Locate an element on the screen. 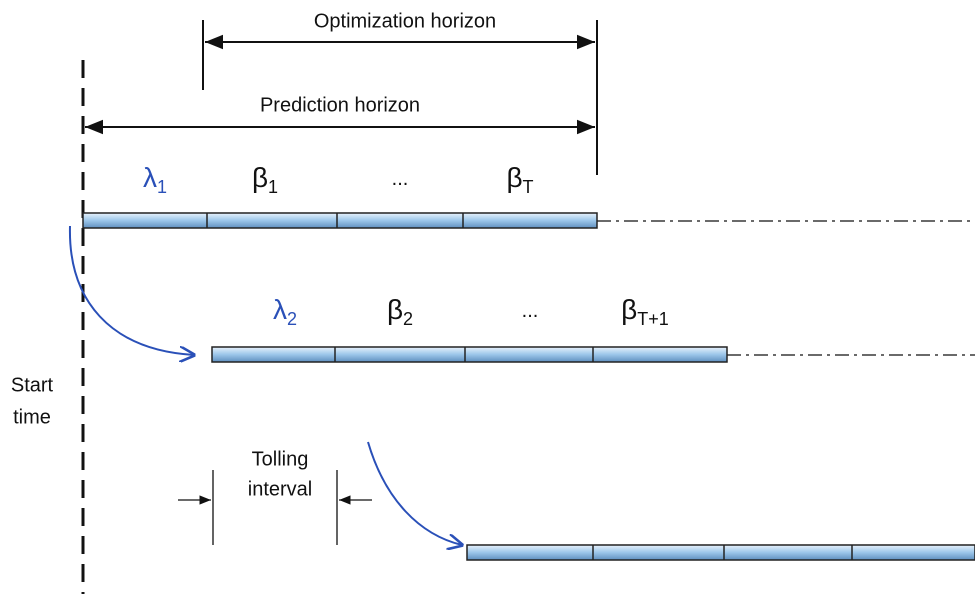 The height and width of the screenshot is (594, 975). start-time-label: time is located at coordinates (32, 417).